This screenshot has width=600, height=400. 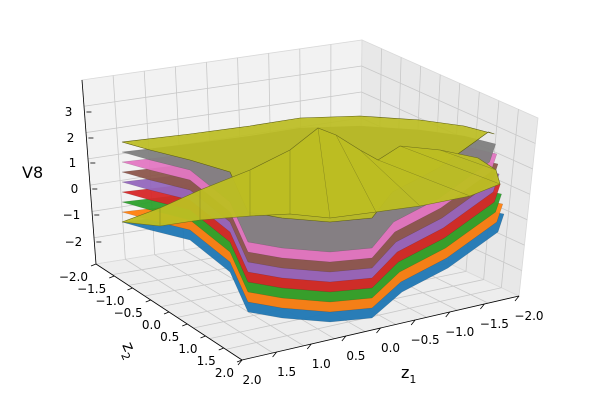 What do you see at coordinates (72, 215) in the screenshot?
I see `z-tick-label: −1` at bounding box center [72, 215].